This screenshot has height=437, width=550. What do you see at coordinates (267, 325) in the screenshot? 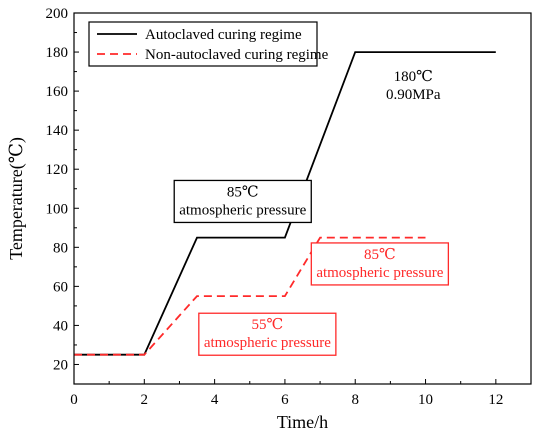
I see `annotation-text: 55℃` at bounding box center [267, 325].